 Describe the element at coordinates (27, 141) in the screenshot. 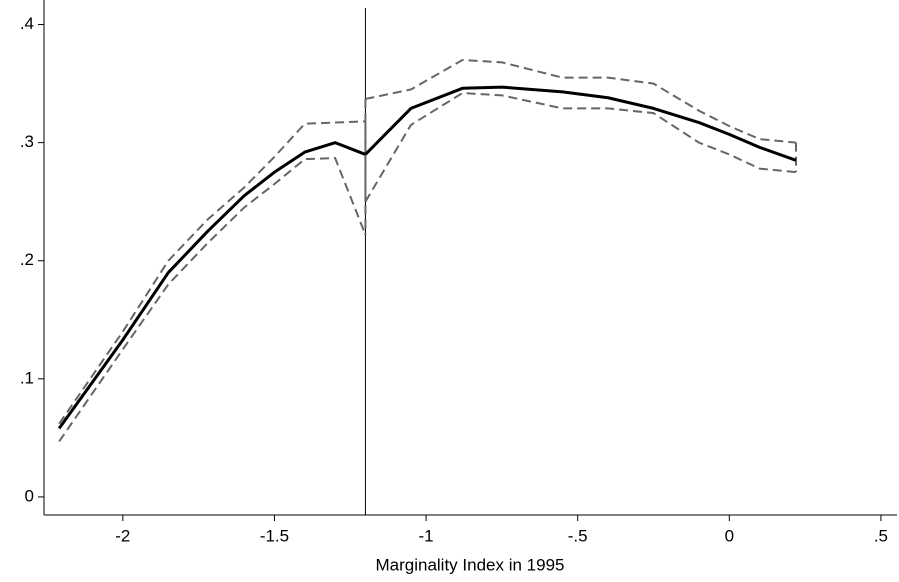

I see `y-tick-label: .3` at that location.